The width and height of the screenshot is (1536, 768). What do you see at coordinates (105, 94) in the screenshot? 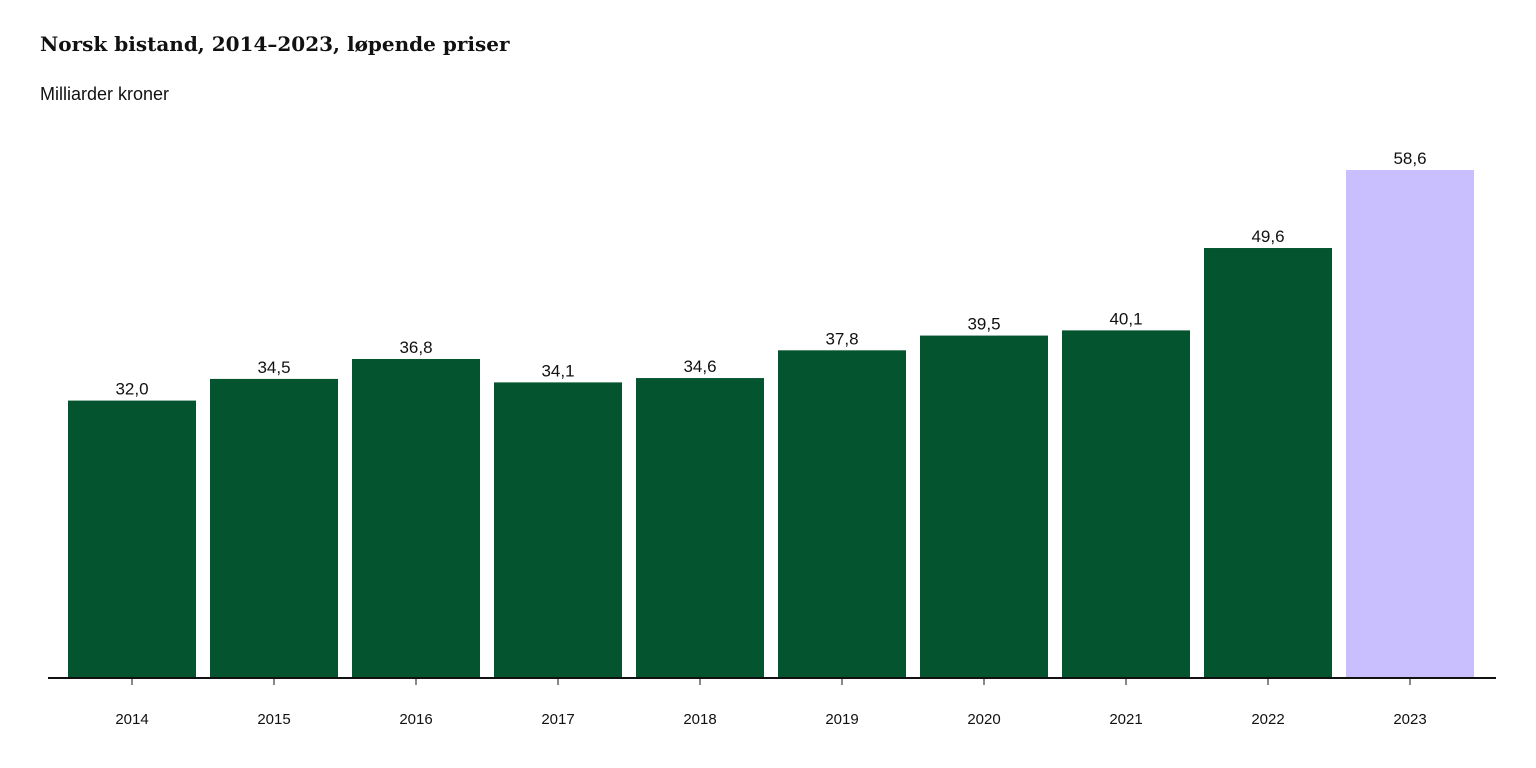
I see `chart-subtitle: Milliarder kroner` at bounding box center [105, 94].